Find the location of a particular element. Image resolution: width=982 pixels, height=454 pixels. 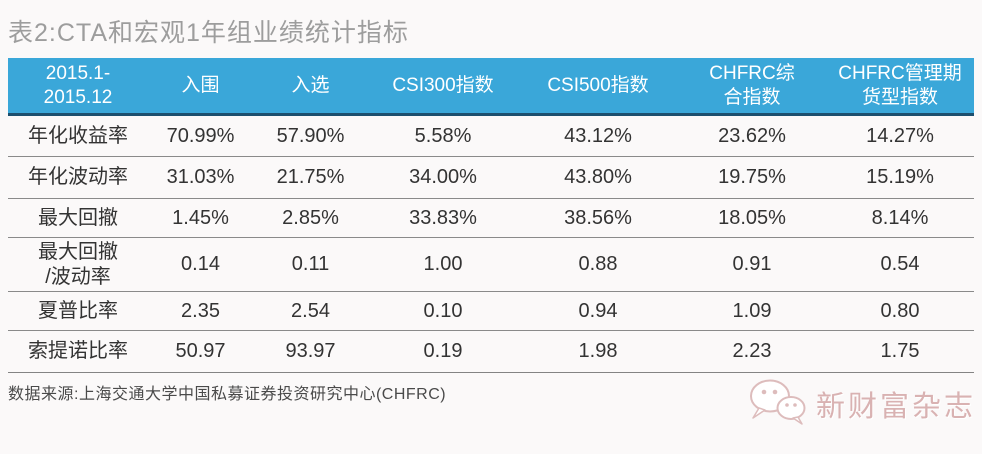

table-row: 索提诺比率 50.97 93.97 0.19 1.98 2.23 1.75 is located at coordinates (491, 351).